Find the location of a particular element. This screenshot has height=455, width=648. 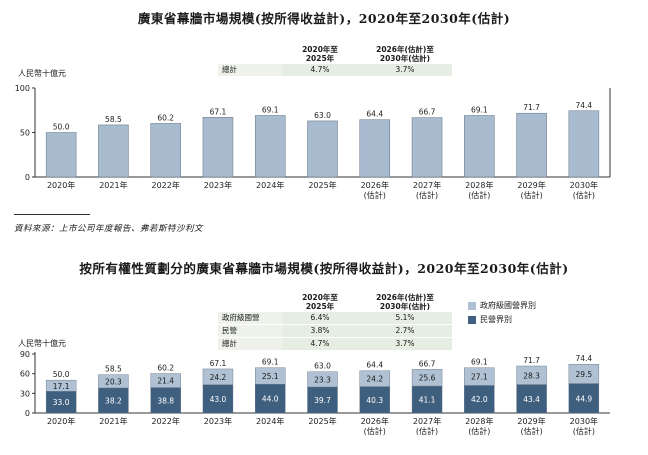

bar-total-label: 67.1 is located at coordinates (218, 363).